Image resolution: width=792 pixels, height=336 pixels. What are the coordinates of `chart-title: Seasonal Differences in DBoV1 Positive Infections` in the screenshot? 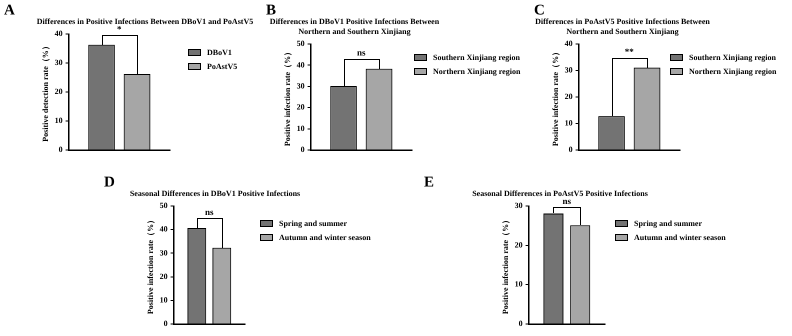 It's located at (215, 194).